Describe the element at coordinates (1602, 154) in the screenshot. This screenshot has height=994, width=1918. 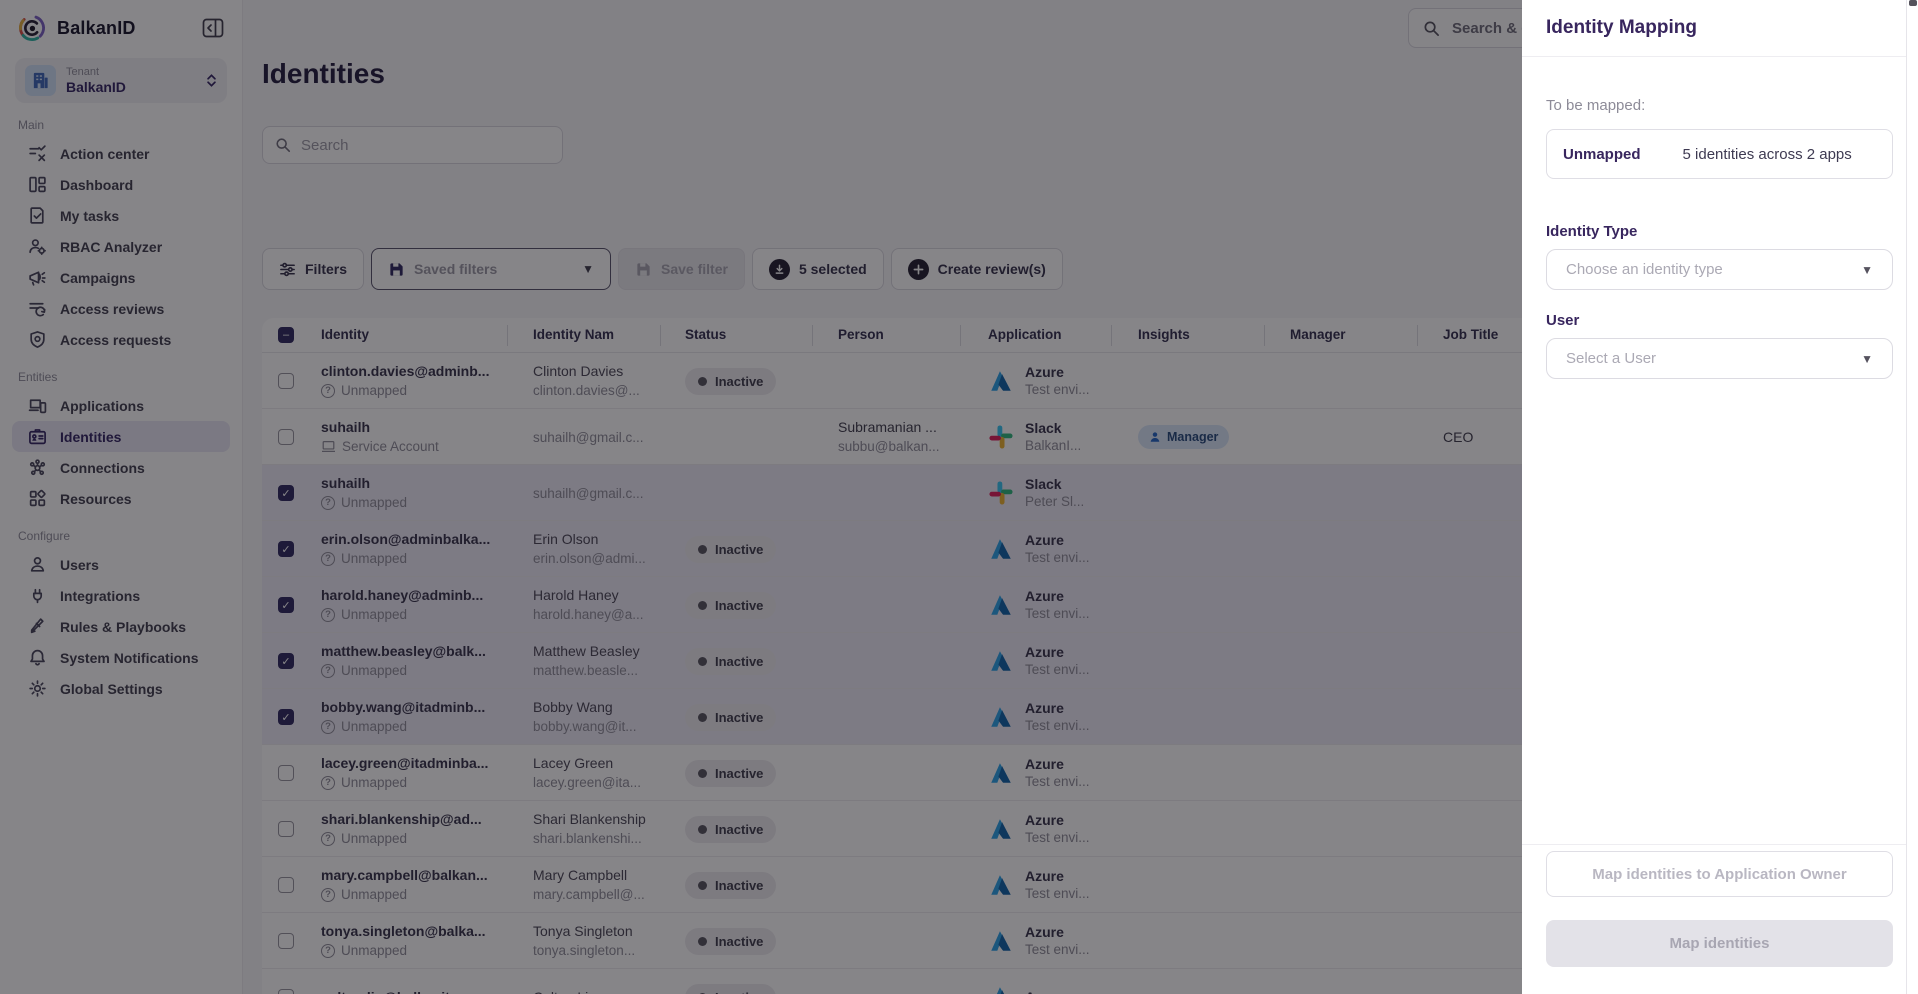
I see `summary-status: Unmapped` at that location.